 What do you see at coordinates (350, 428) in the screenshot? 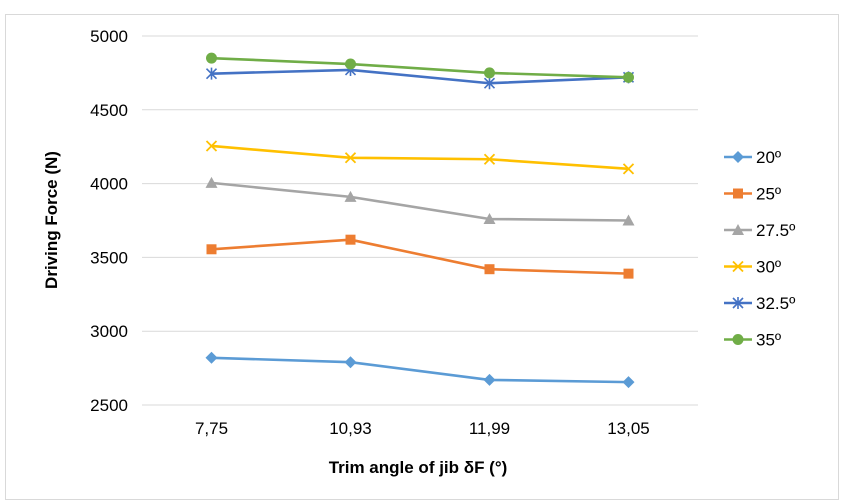
I see `x-tick-label: 10,93` at bounding box center [350, 428].